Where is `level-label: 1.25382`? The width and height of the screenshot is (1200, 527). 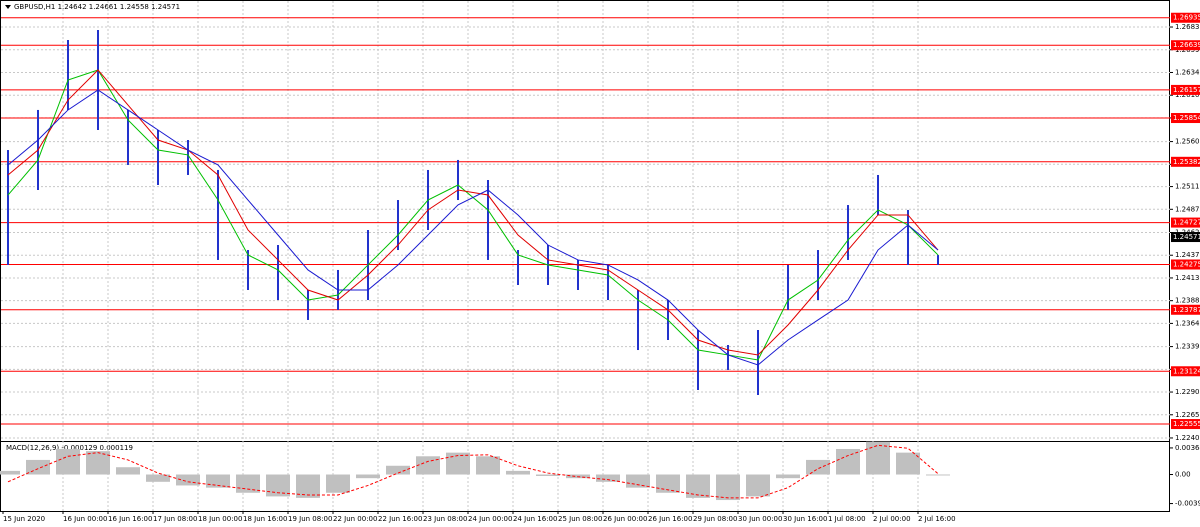
level-label: 1.25382 is located at coordinates (1186, 162).